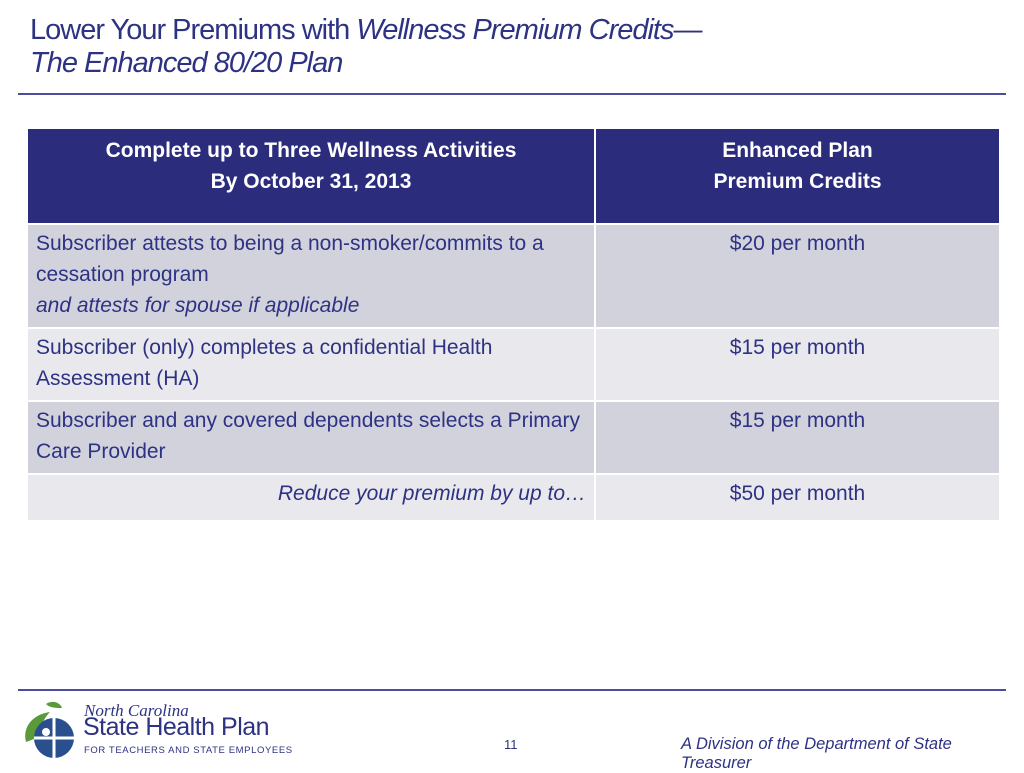  Describe the element at coordinates (797, 276) in the screenshot. I see `credit-cell: $20 per month` at that location.